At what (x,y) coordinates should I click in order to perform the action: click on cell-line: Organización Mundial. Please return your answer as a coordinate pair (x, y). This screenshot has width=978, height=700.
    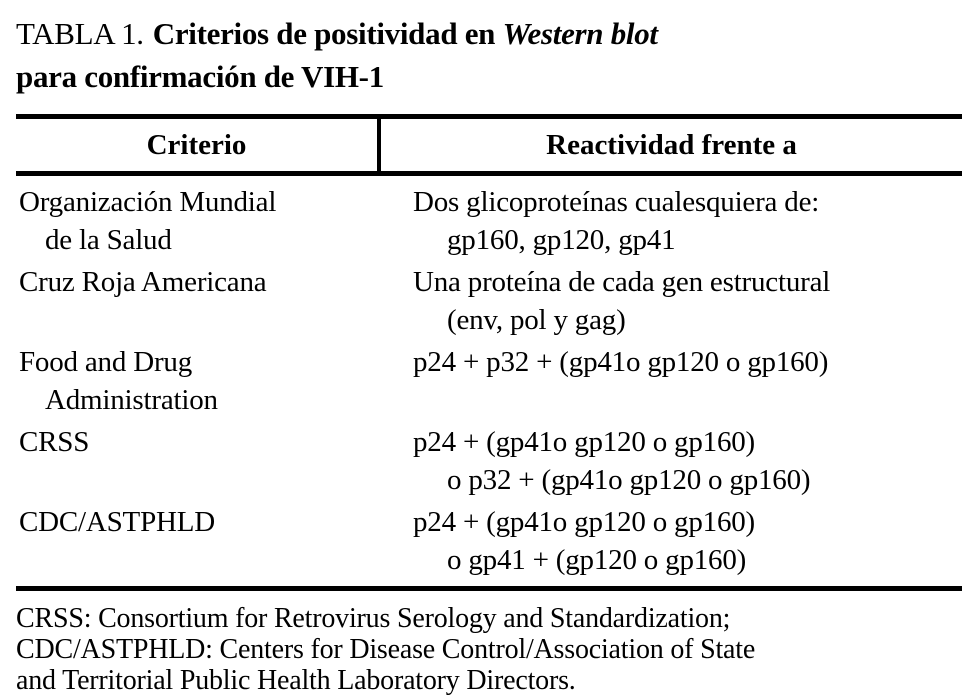
    Looking at the image, I should click on (148, 202).